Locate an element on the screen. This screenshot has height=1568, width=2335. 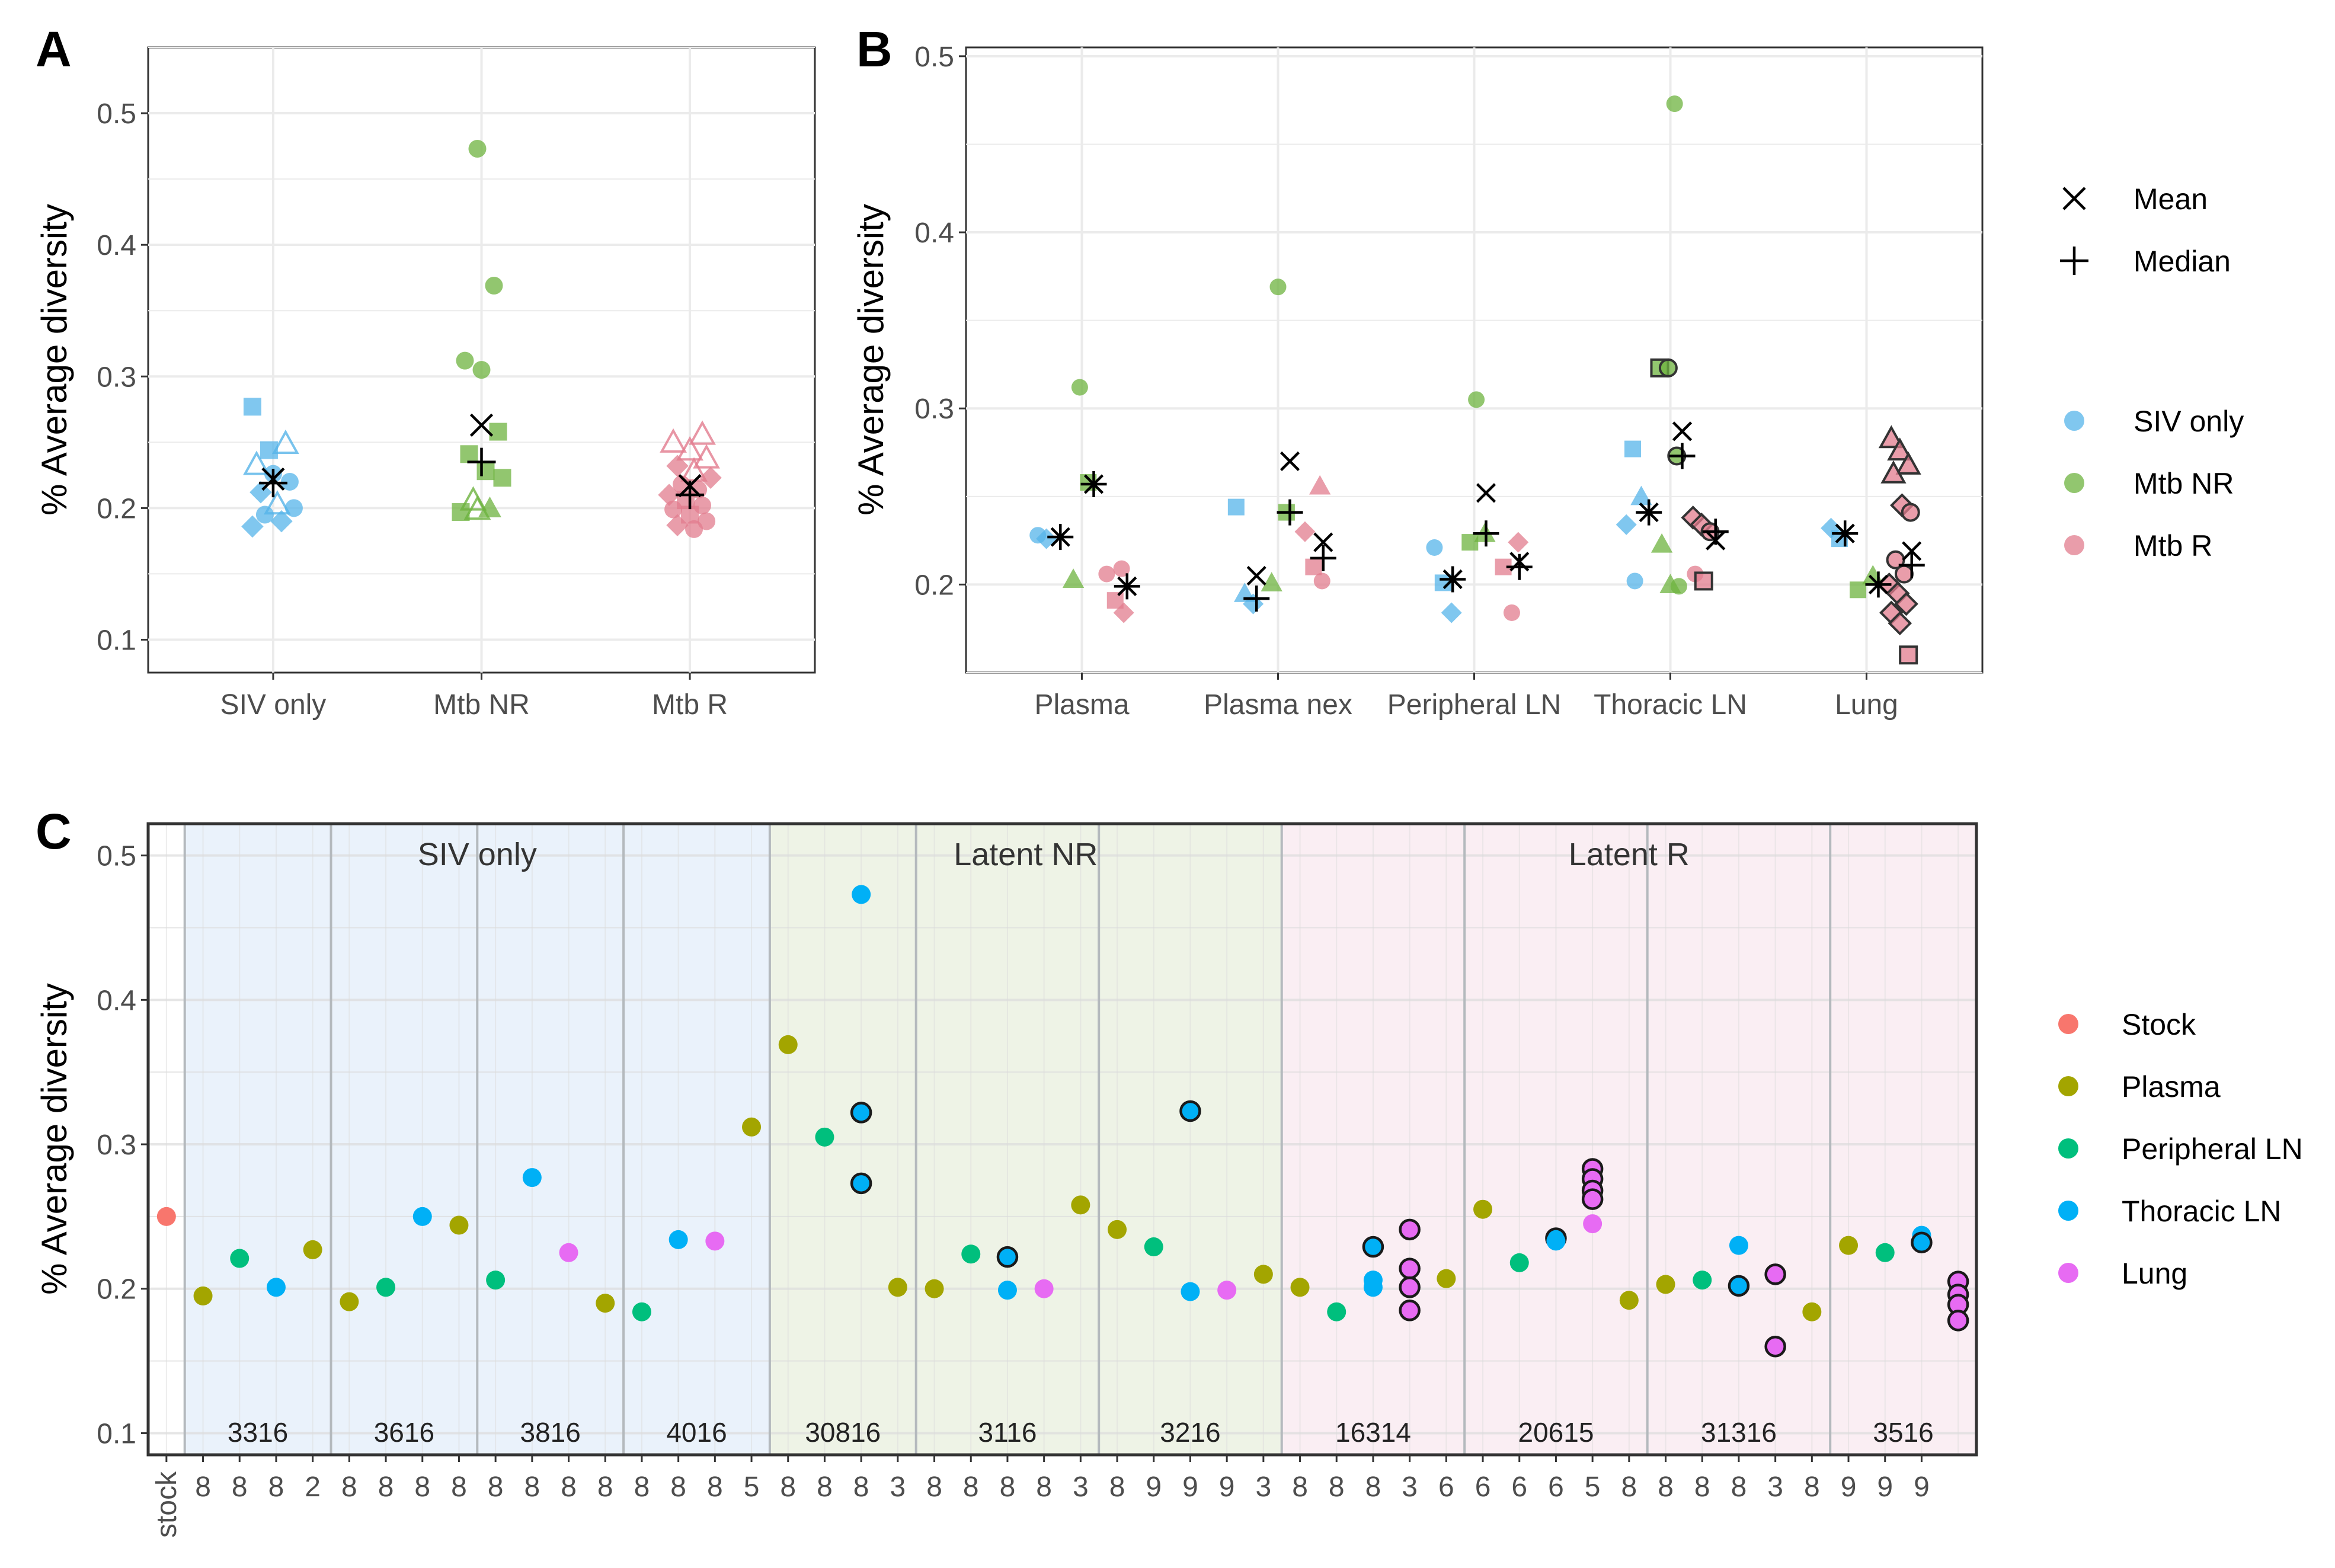
x-tick-label: SIV only is located at coordinates (273, 705).